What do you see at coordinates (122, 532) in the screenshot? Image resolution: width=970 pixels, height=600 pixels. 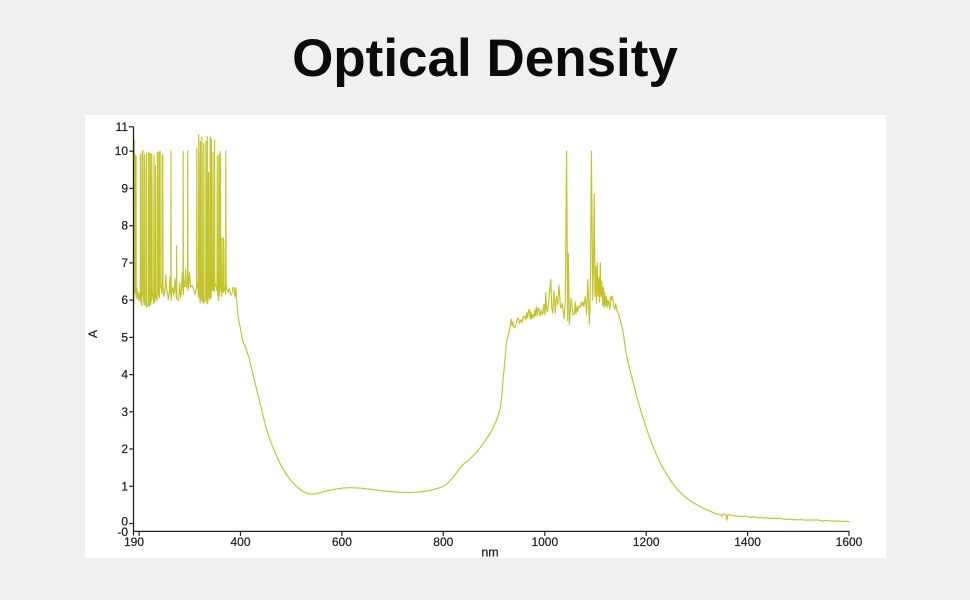 I see `svg-text: -0` at bounding box center [122, 532].